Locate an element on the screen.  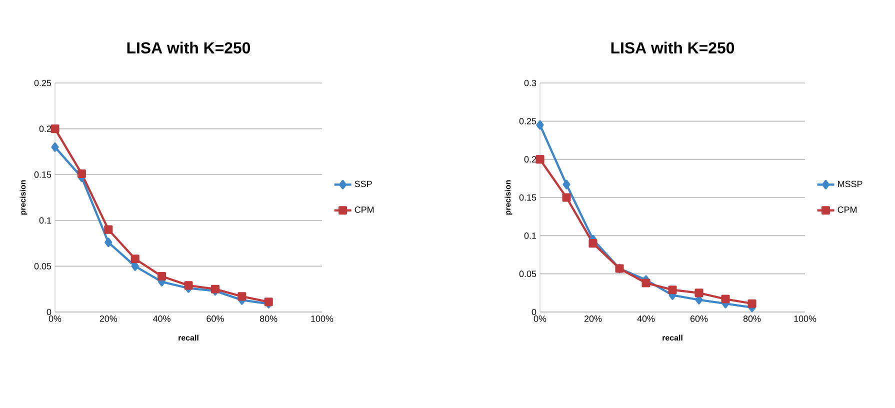
y-tick-label: 0.3 is located at coordinates (530, 83).